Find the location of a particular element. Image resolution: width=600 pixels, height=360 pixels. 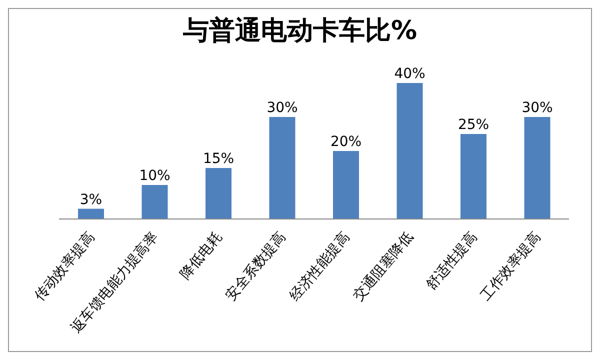

data-label: 40% is located at coordinates (410, 74).